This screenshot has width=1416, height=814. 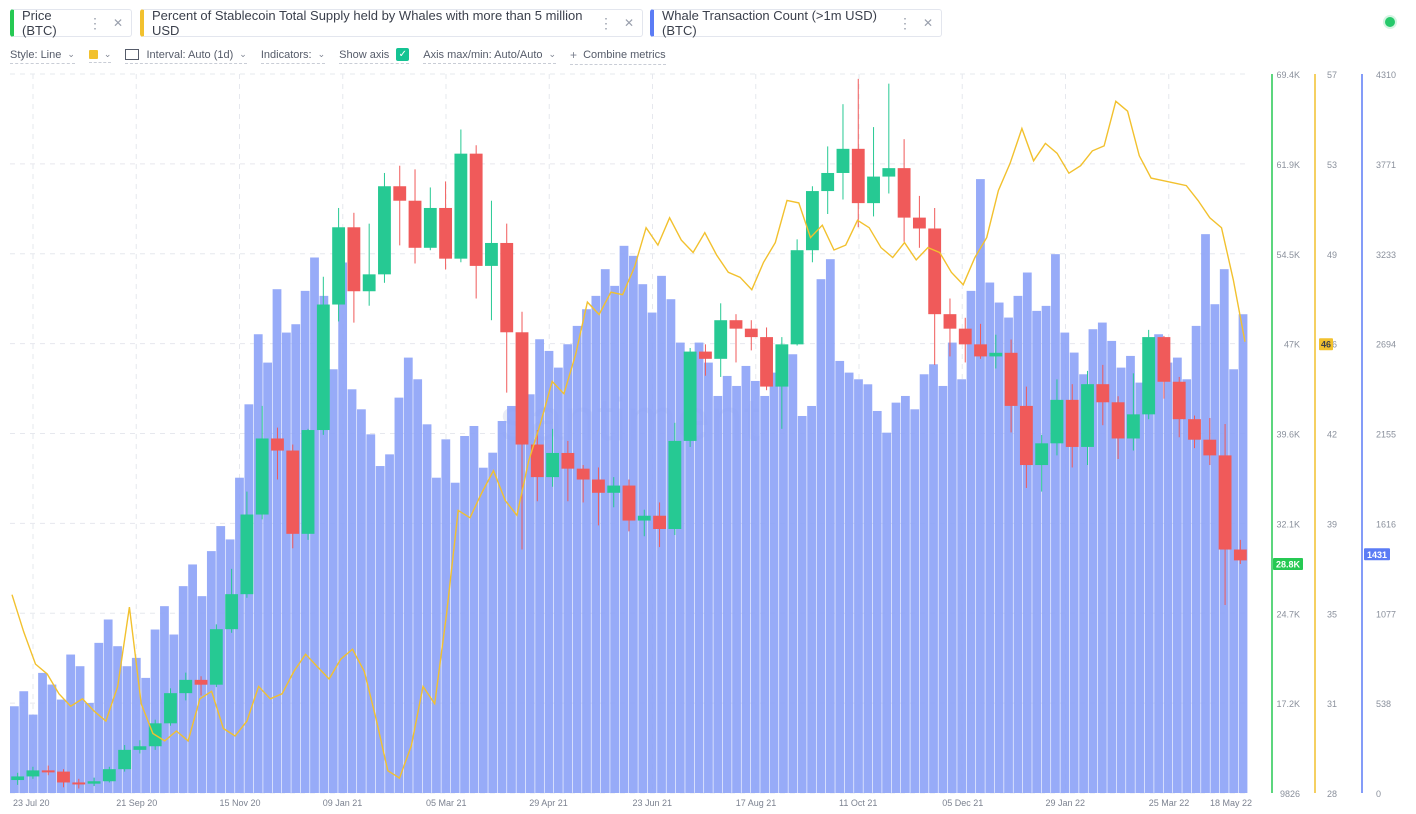 I want to click on whale-tick-label: 538, so click(x=1383, y=704).